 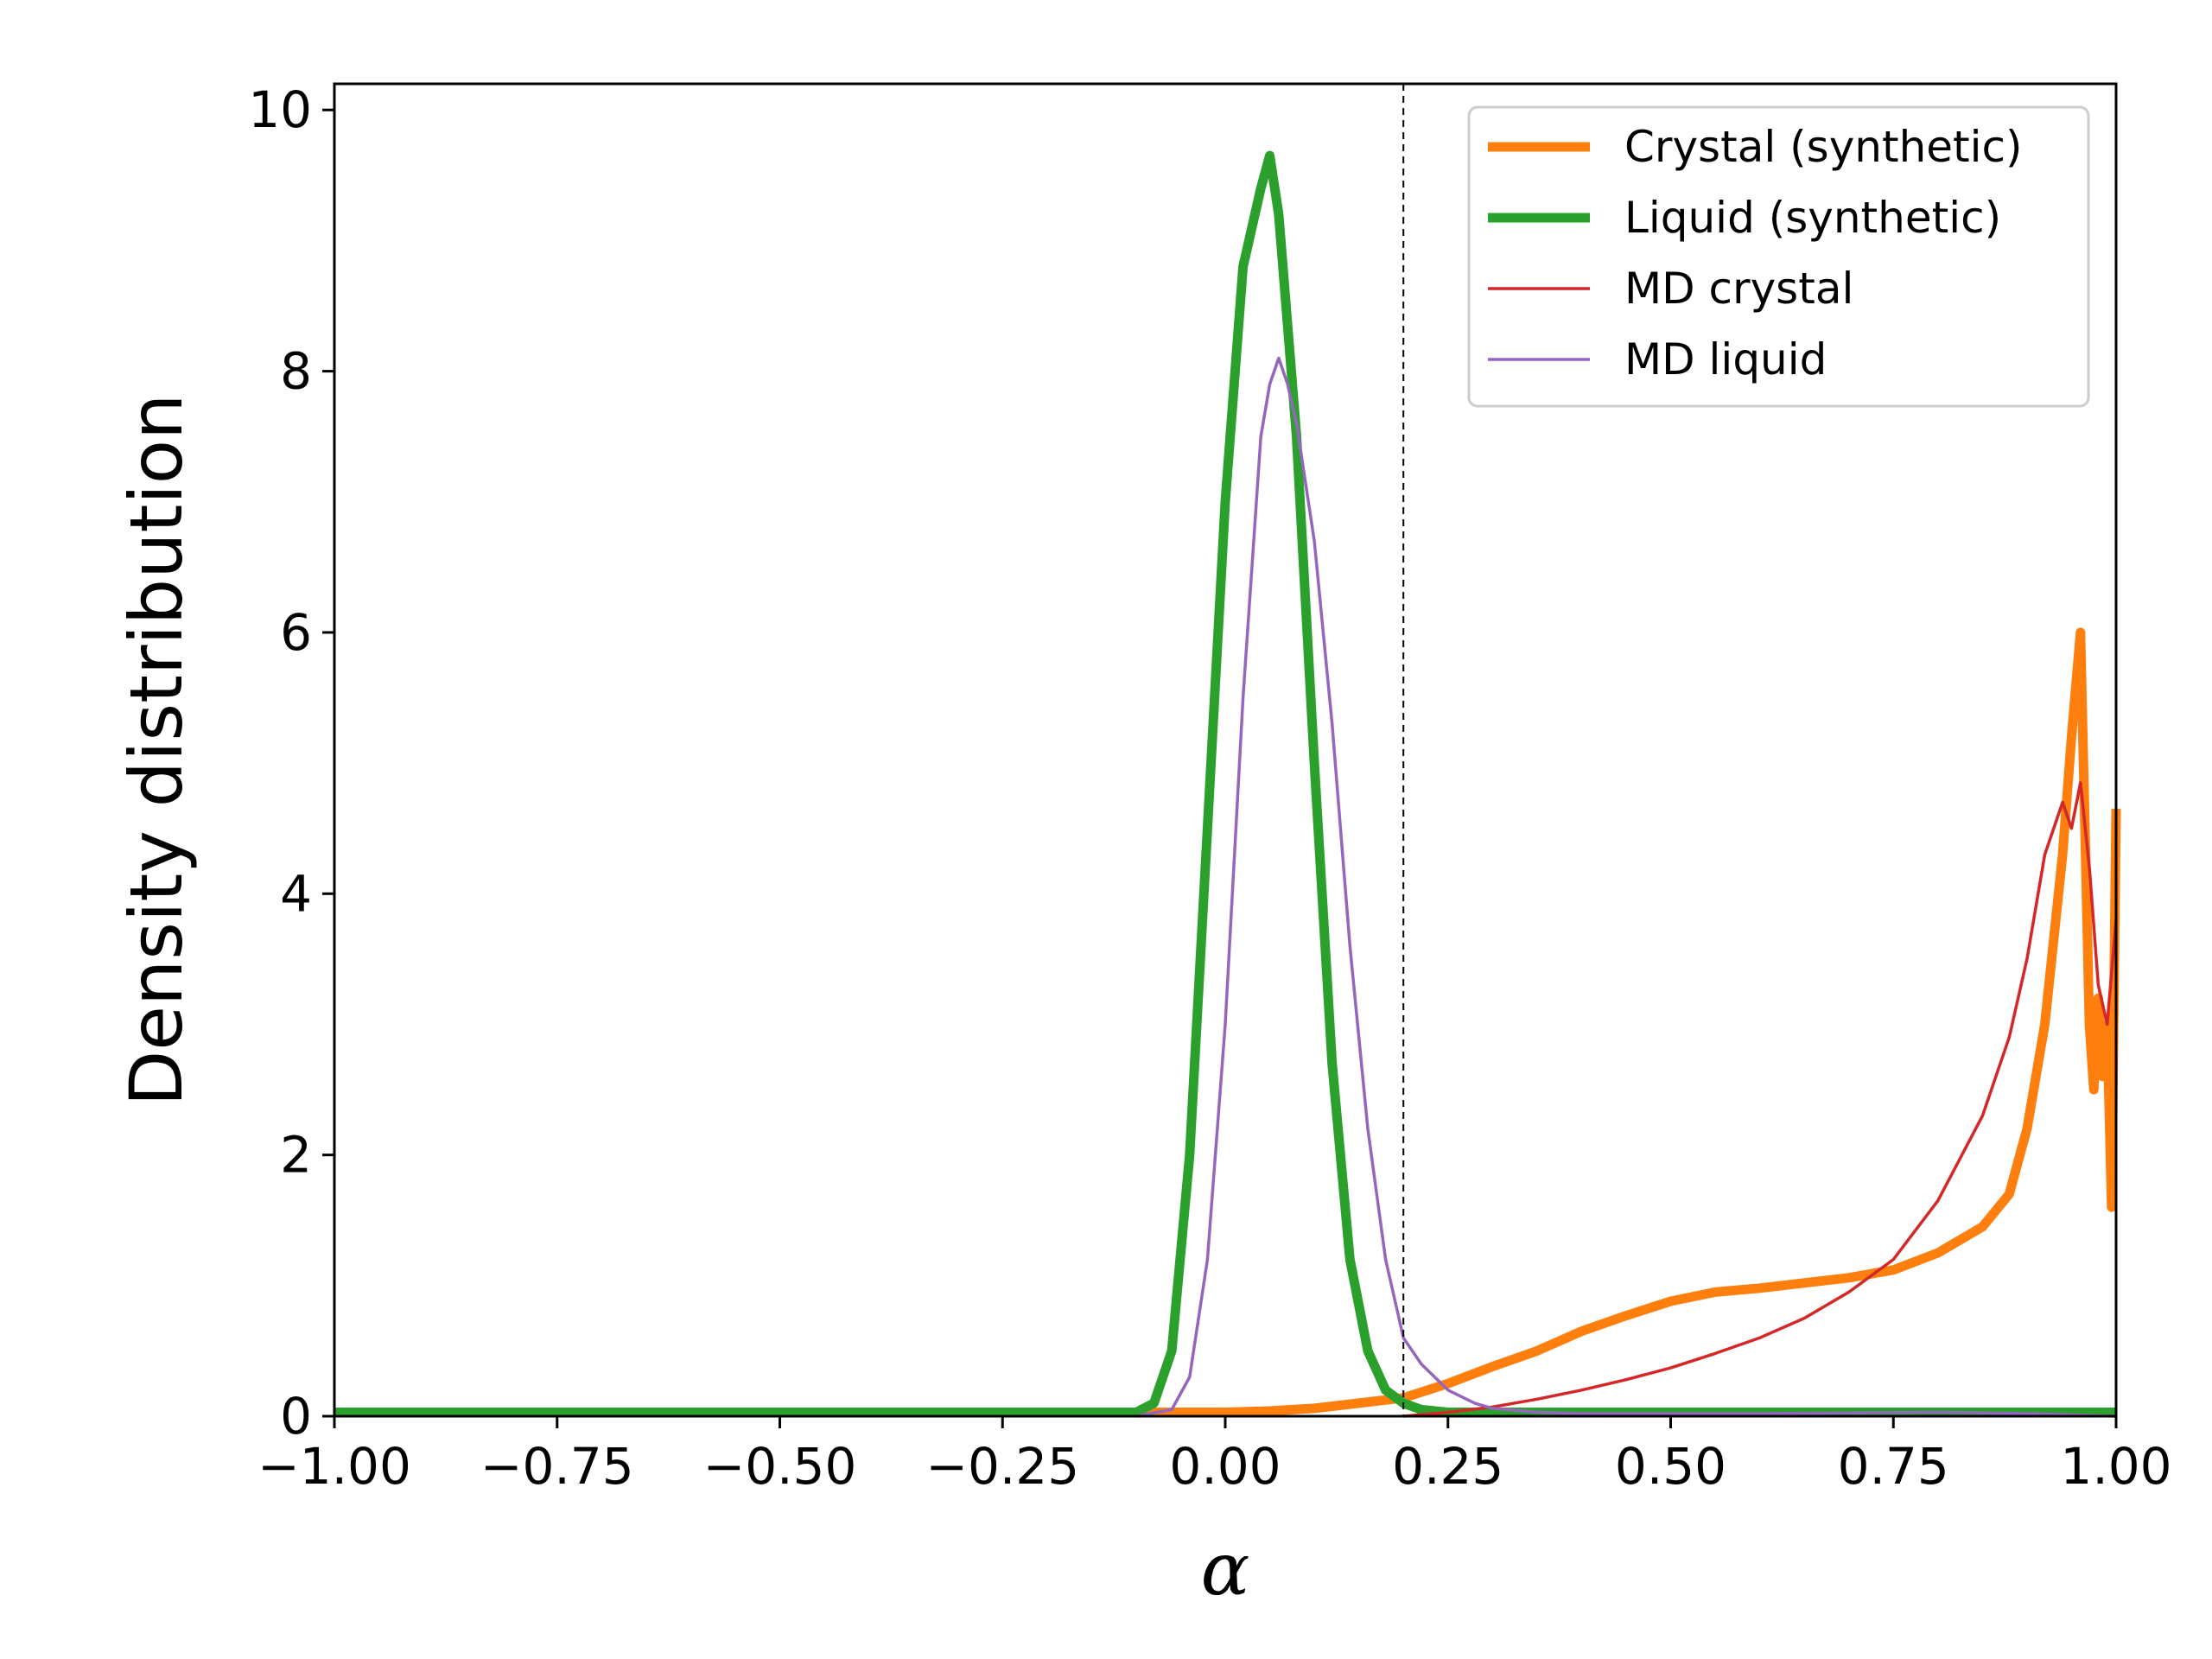 What do you see at coordinates (296, 893) in the screenshot?
I see `y-tick-label: 4` at bounding box center [296, 893].